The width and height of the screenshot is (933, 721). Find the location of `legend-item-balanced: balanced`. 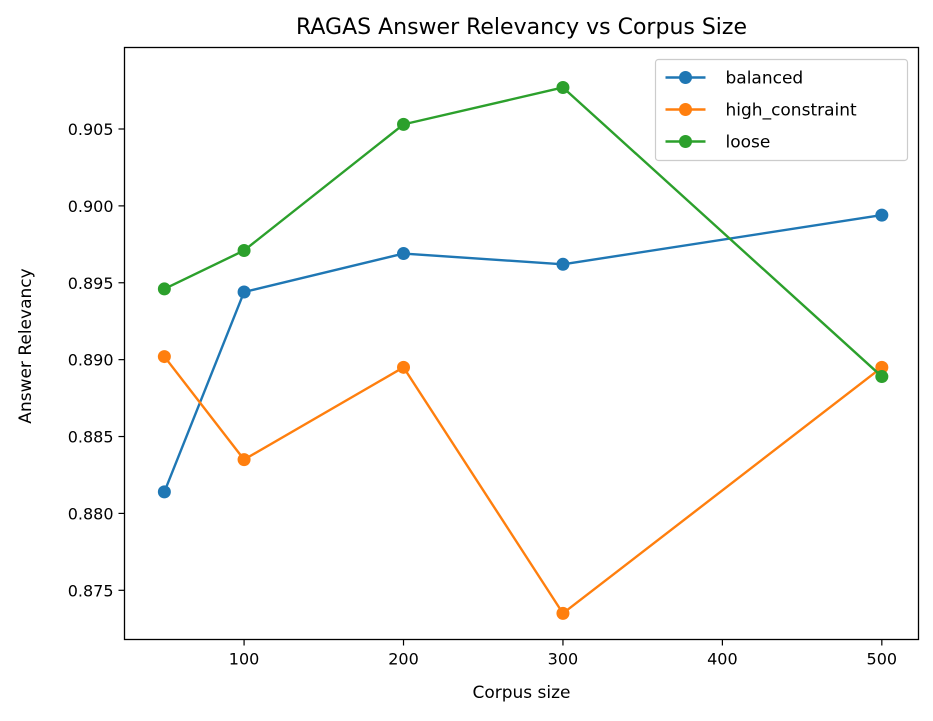

legend-item-balanced: balanced is located at coordinates (734, 79).